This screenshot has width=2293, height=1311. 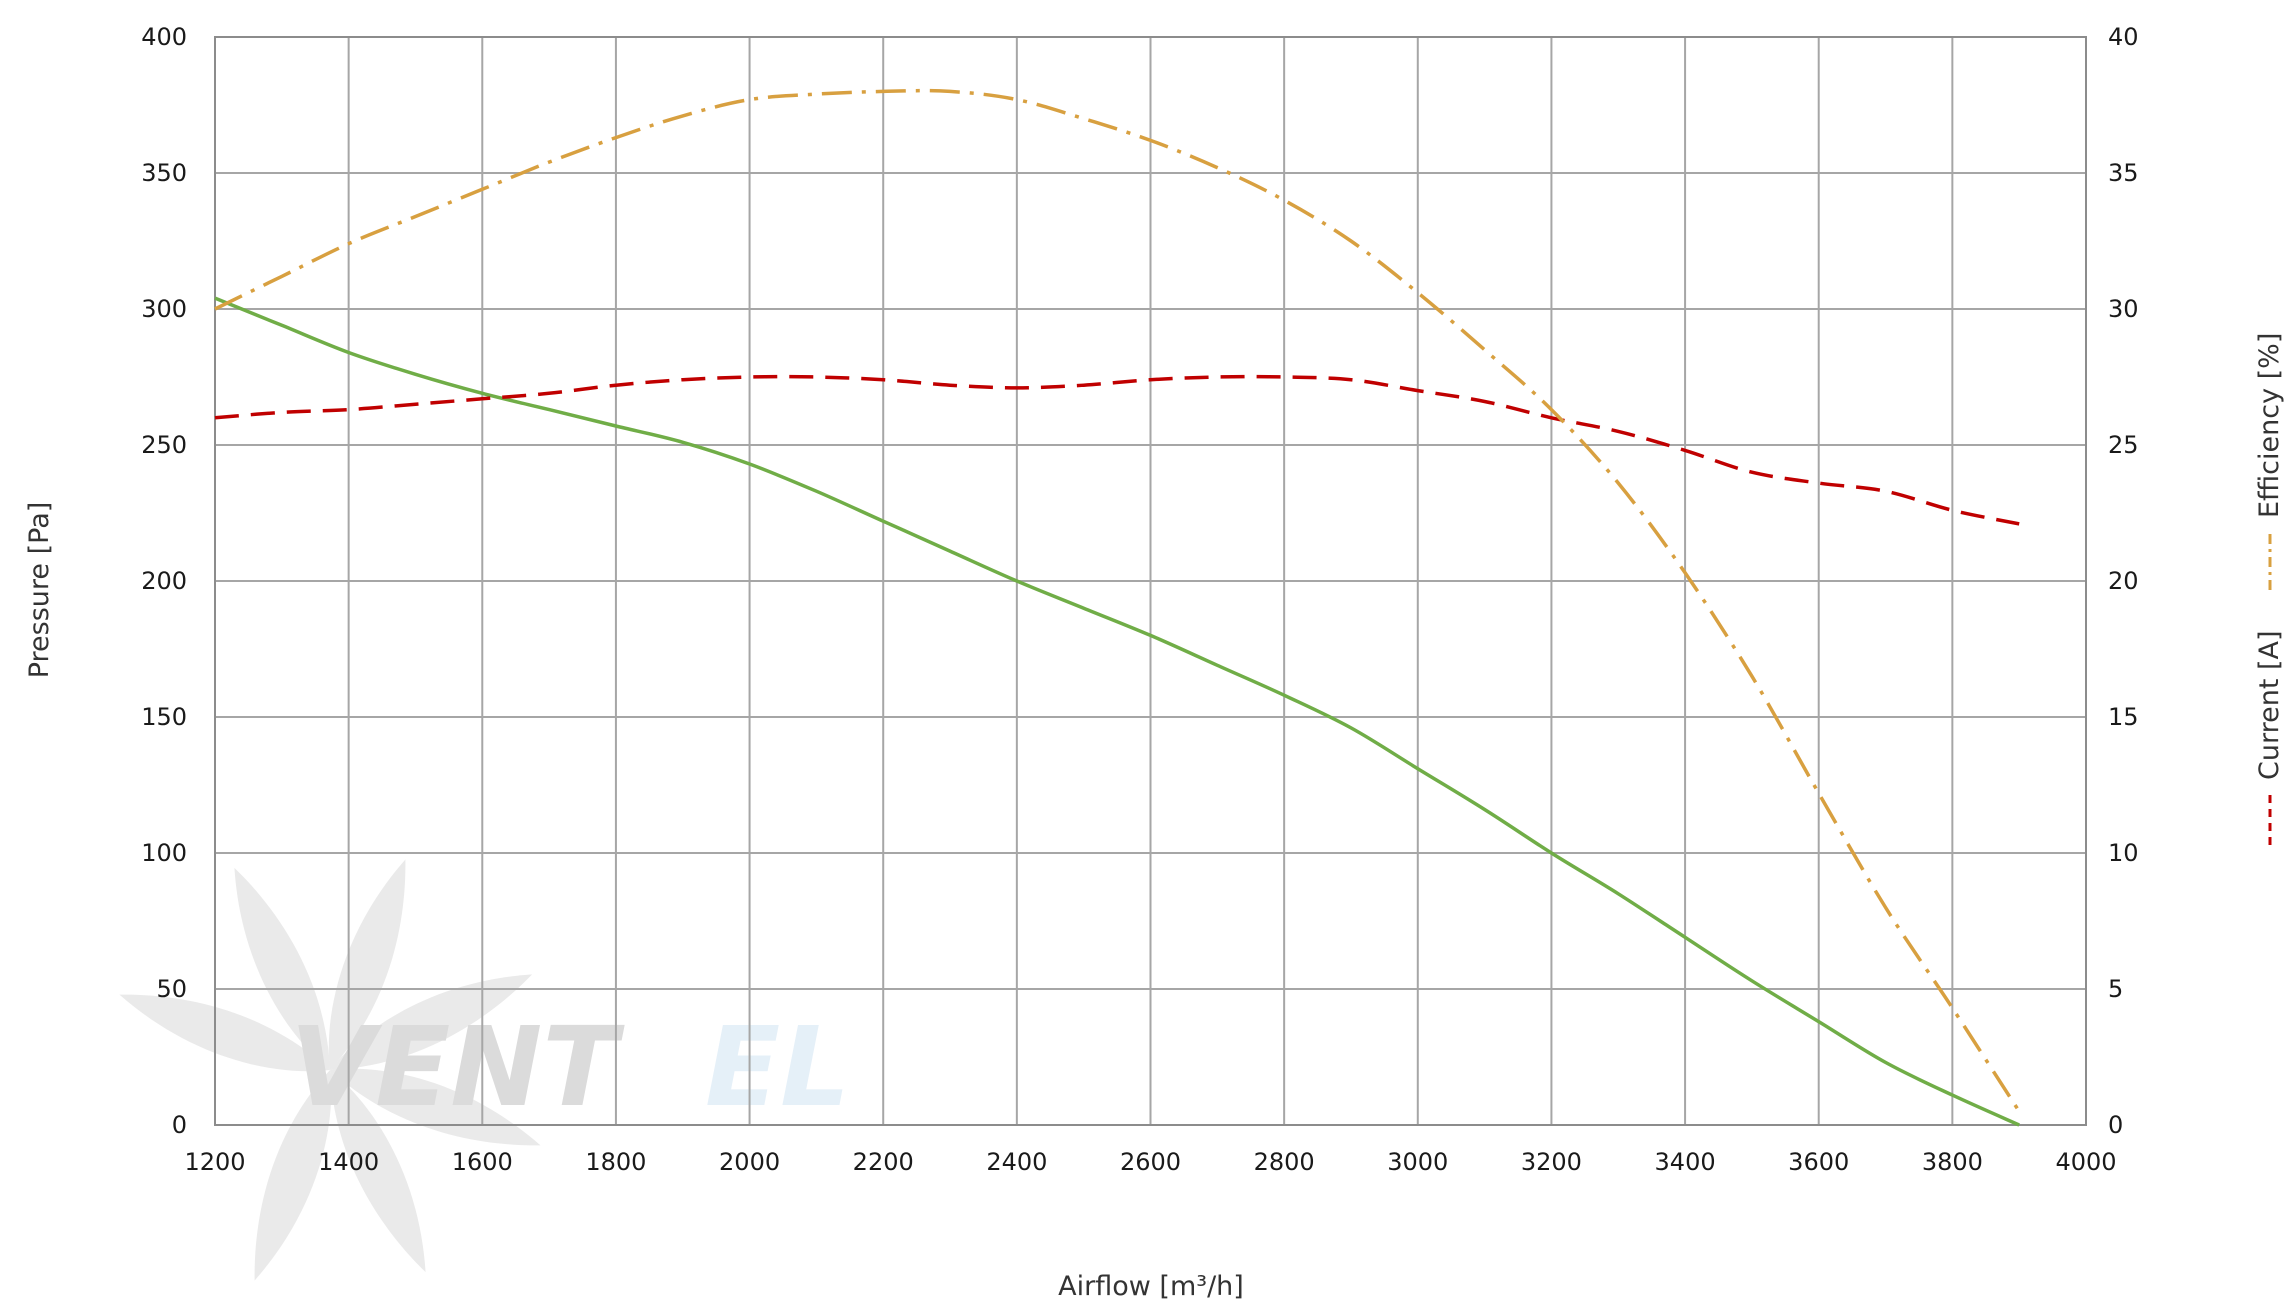 I want to click on y-right-tick-label: 15, so click(x=2123, y=717).